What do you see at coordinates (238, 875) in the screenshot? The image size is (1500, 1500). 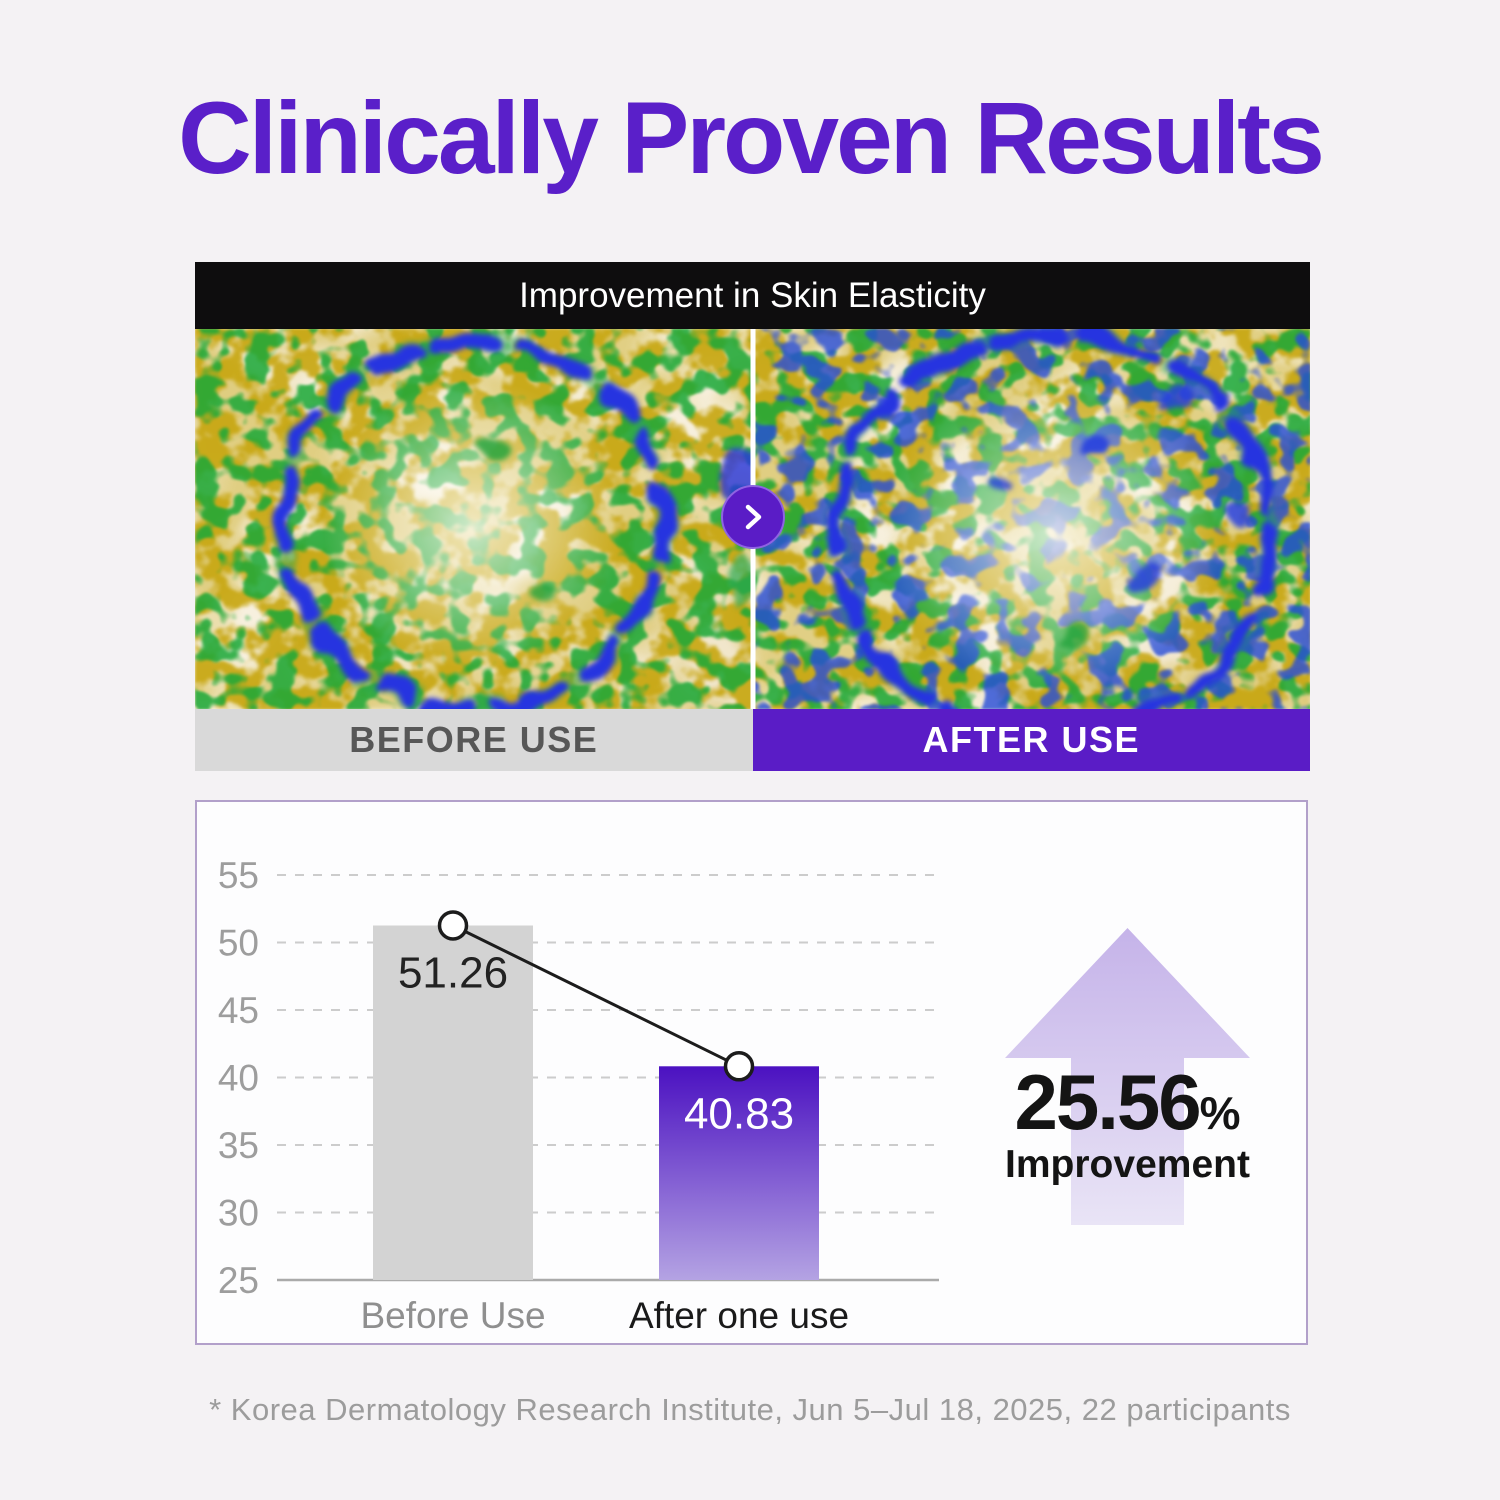 I see `svg-text: 55` at bounding box center [238, 875].